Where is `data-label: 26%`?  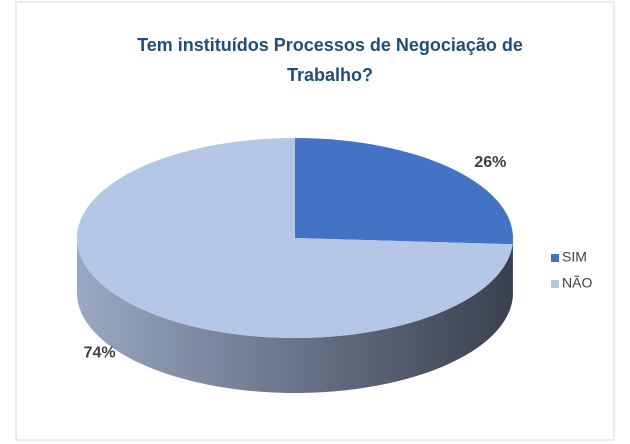
data-label: 26% is located at coordinates (490, 162).